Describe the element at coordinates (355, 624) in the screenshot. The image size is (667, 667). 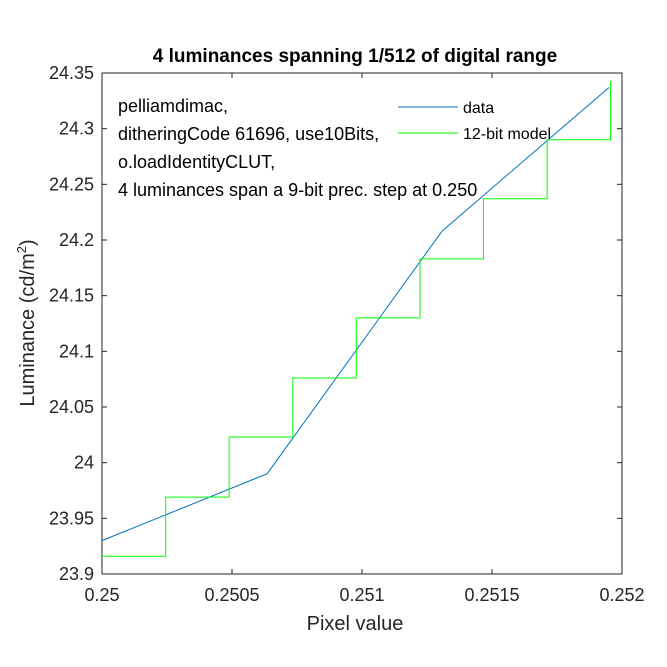
I see `x-axis-label: Pixel value` at that location.